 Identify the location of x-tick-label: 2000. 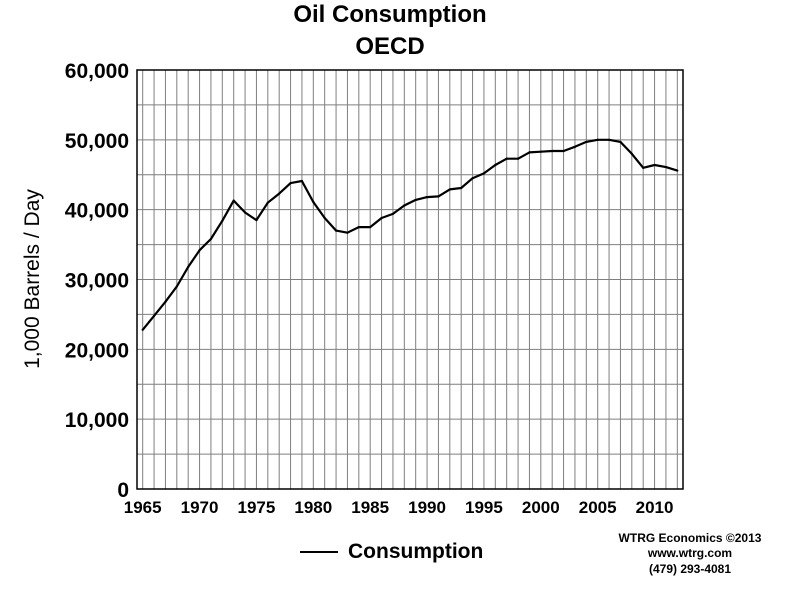
(541, 507).